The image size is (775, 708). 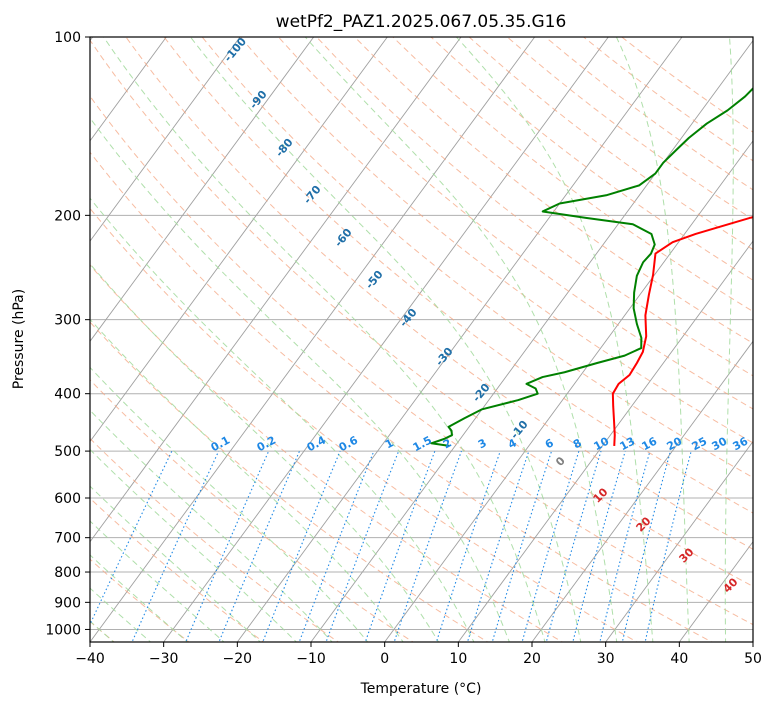 I want to click on x-tick-label: 20, so click(x=532, y=659).